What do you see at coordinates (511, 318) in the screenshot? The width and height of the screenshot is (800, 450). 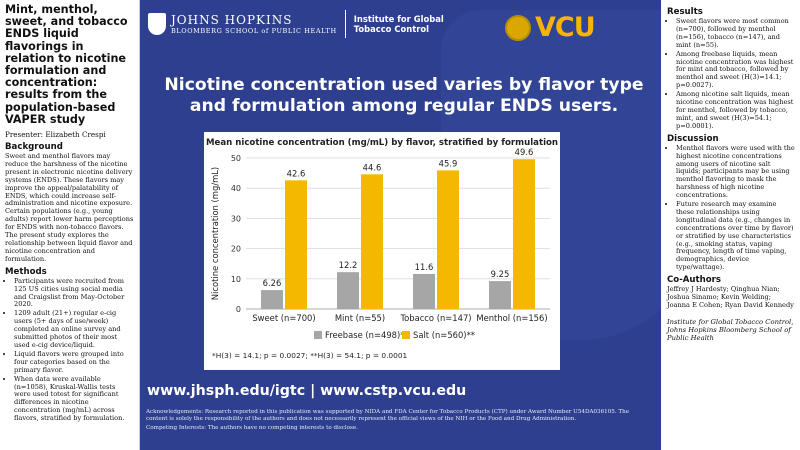 I see `category-label: Menthol (n=156)` at bounding box center [511, 318].